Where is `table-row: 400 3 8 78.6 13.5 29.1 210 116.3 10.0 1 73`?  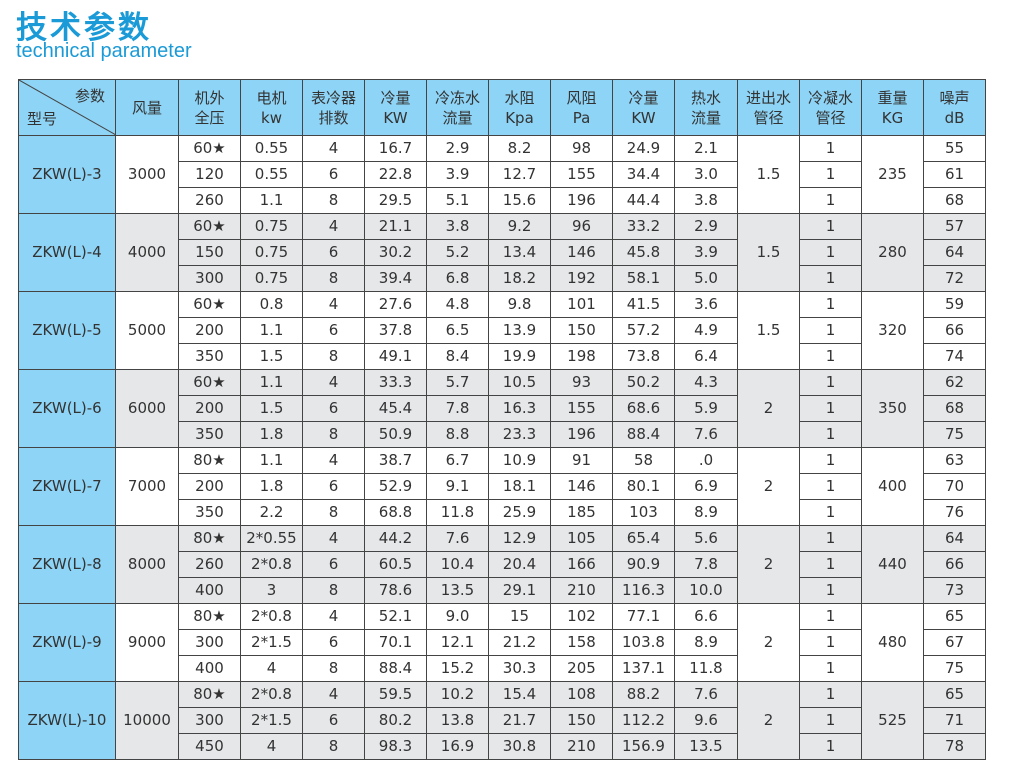 table-row: 400 3 8 78.6 13.5 29.1 210 116.3 10.0 1 73 is located at coordinates (502, 590).